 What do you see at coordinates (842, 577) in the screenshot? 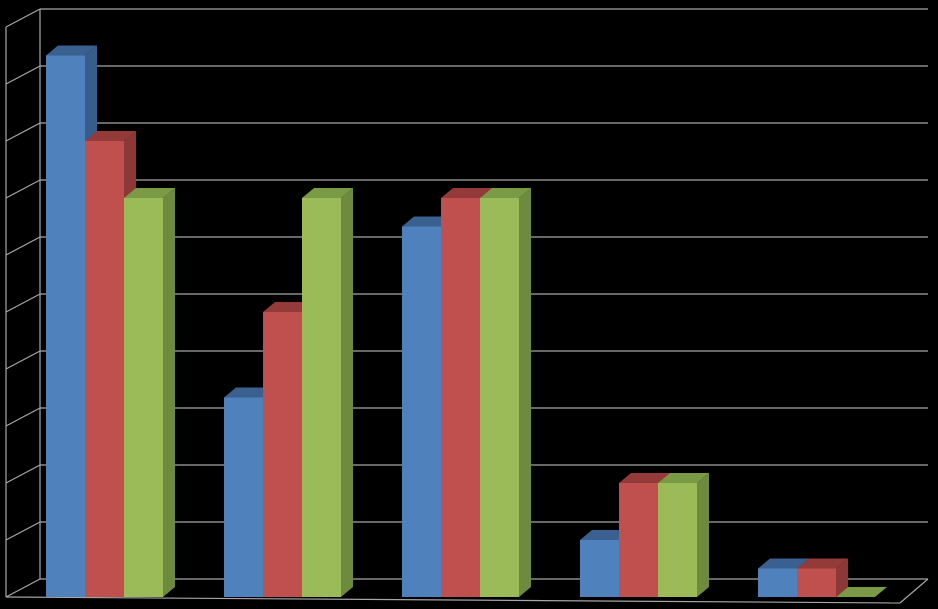
I see `bar-side-s2-g5` at bounding box center [842, 577].